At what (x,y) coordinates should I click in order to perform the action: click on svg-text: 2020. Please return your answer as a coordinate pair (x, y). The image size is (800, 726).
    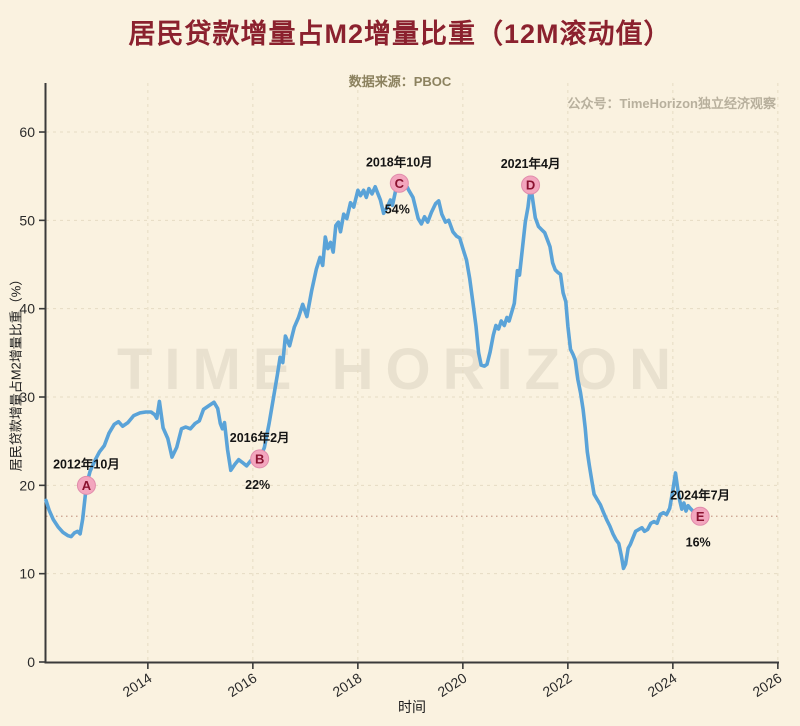
    Looking at the image, I should click on (452, 685).